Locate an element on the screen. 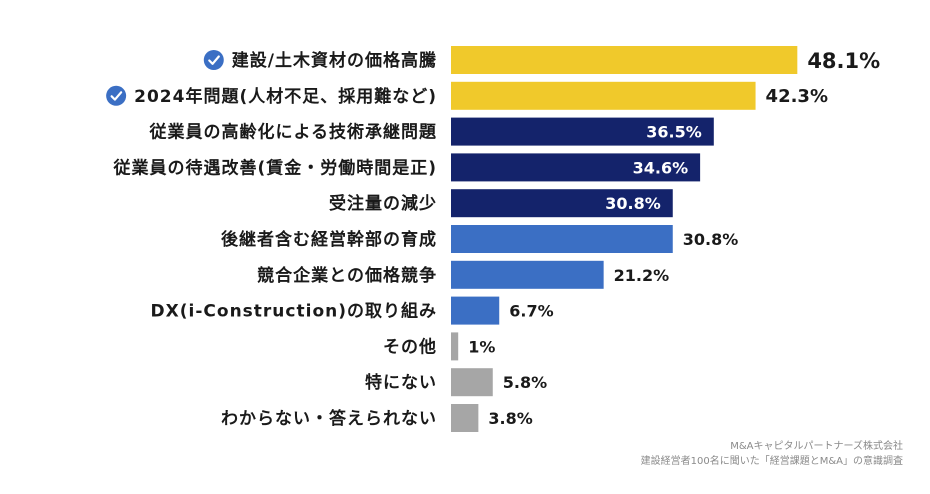 This screenshot has height=494, width=930. category-label: DX(i-Construction)の取り組み is located at coordinates (294, 311).